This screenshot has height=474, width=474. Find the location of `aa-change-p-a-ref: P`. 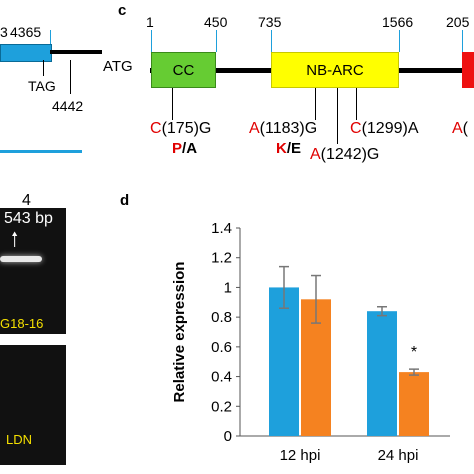

aa-change-p-a-ref: P is located at coordinates (177, 148).